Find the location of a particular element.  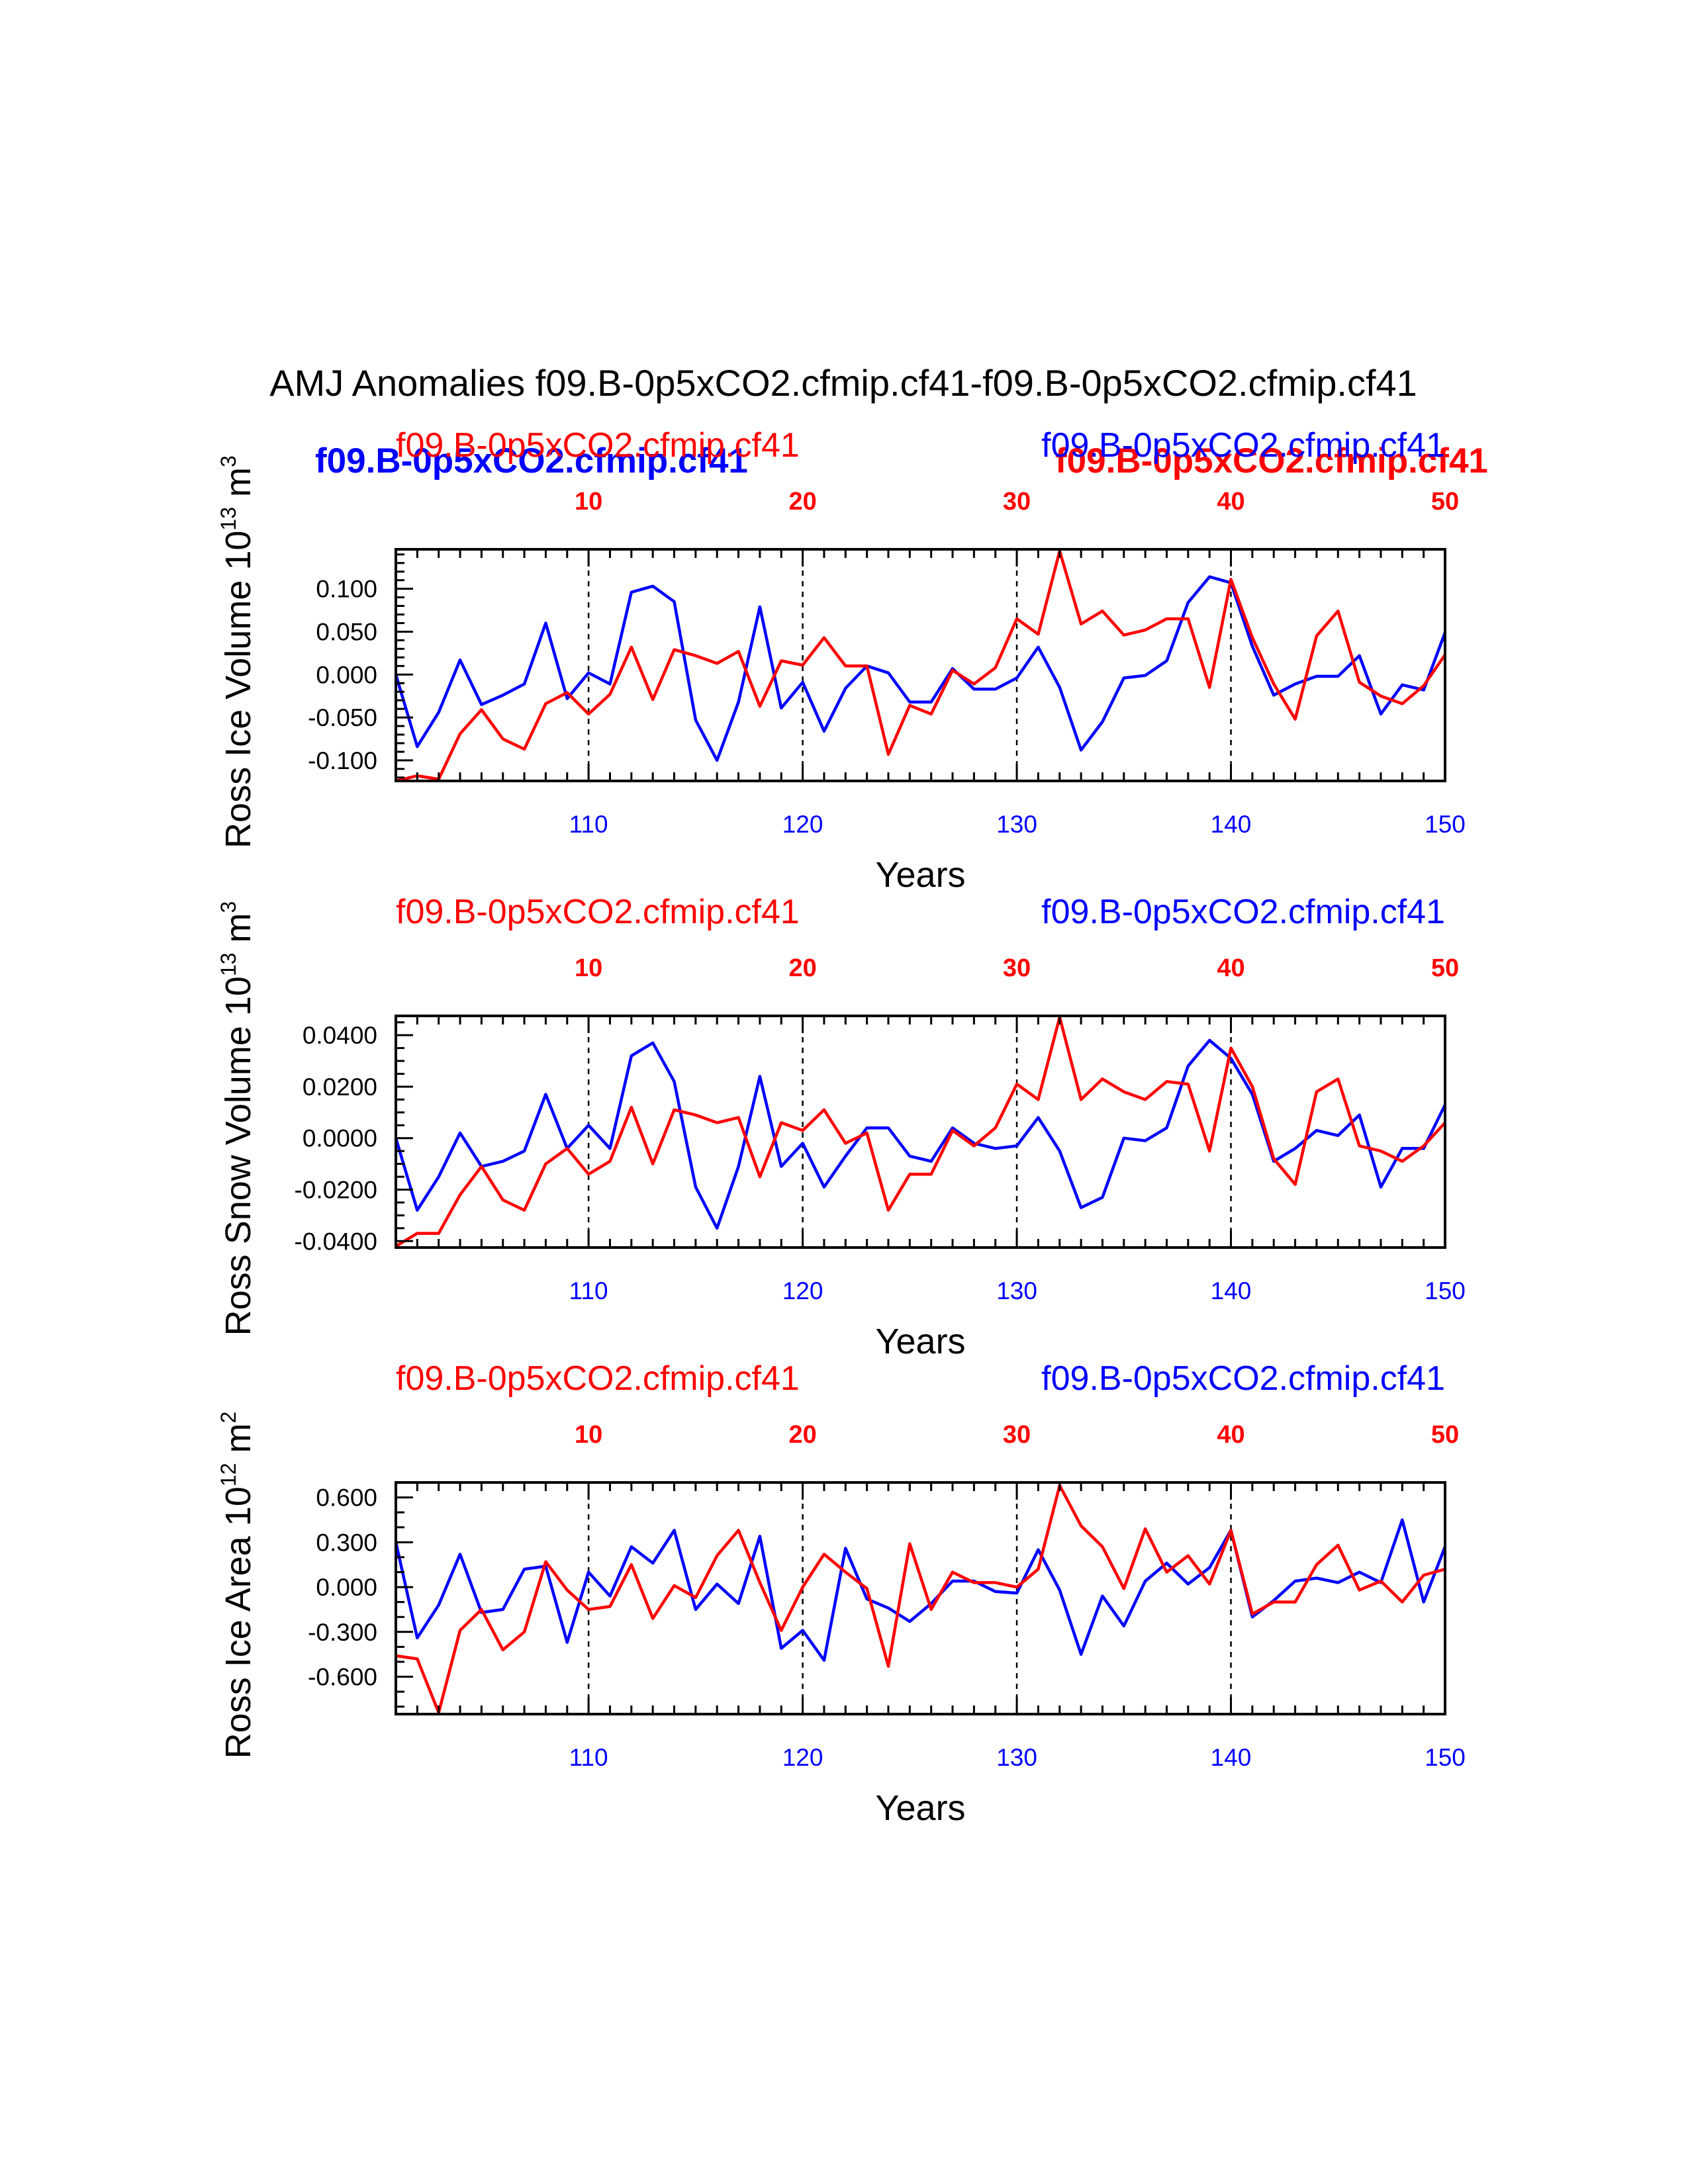

y-tick-label: -0.0200 is located at coordinates (336, 1190).